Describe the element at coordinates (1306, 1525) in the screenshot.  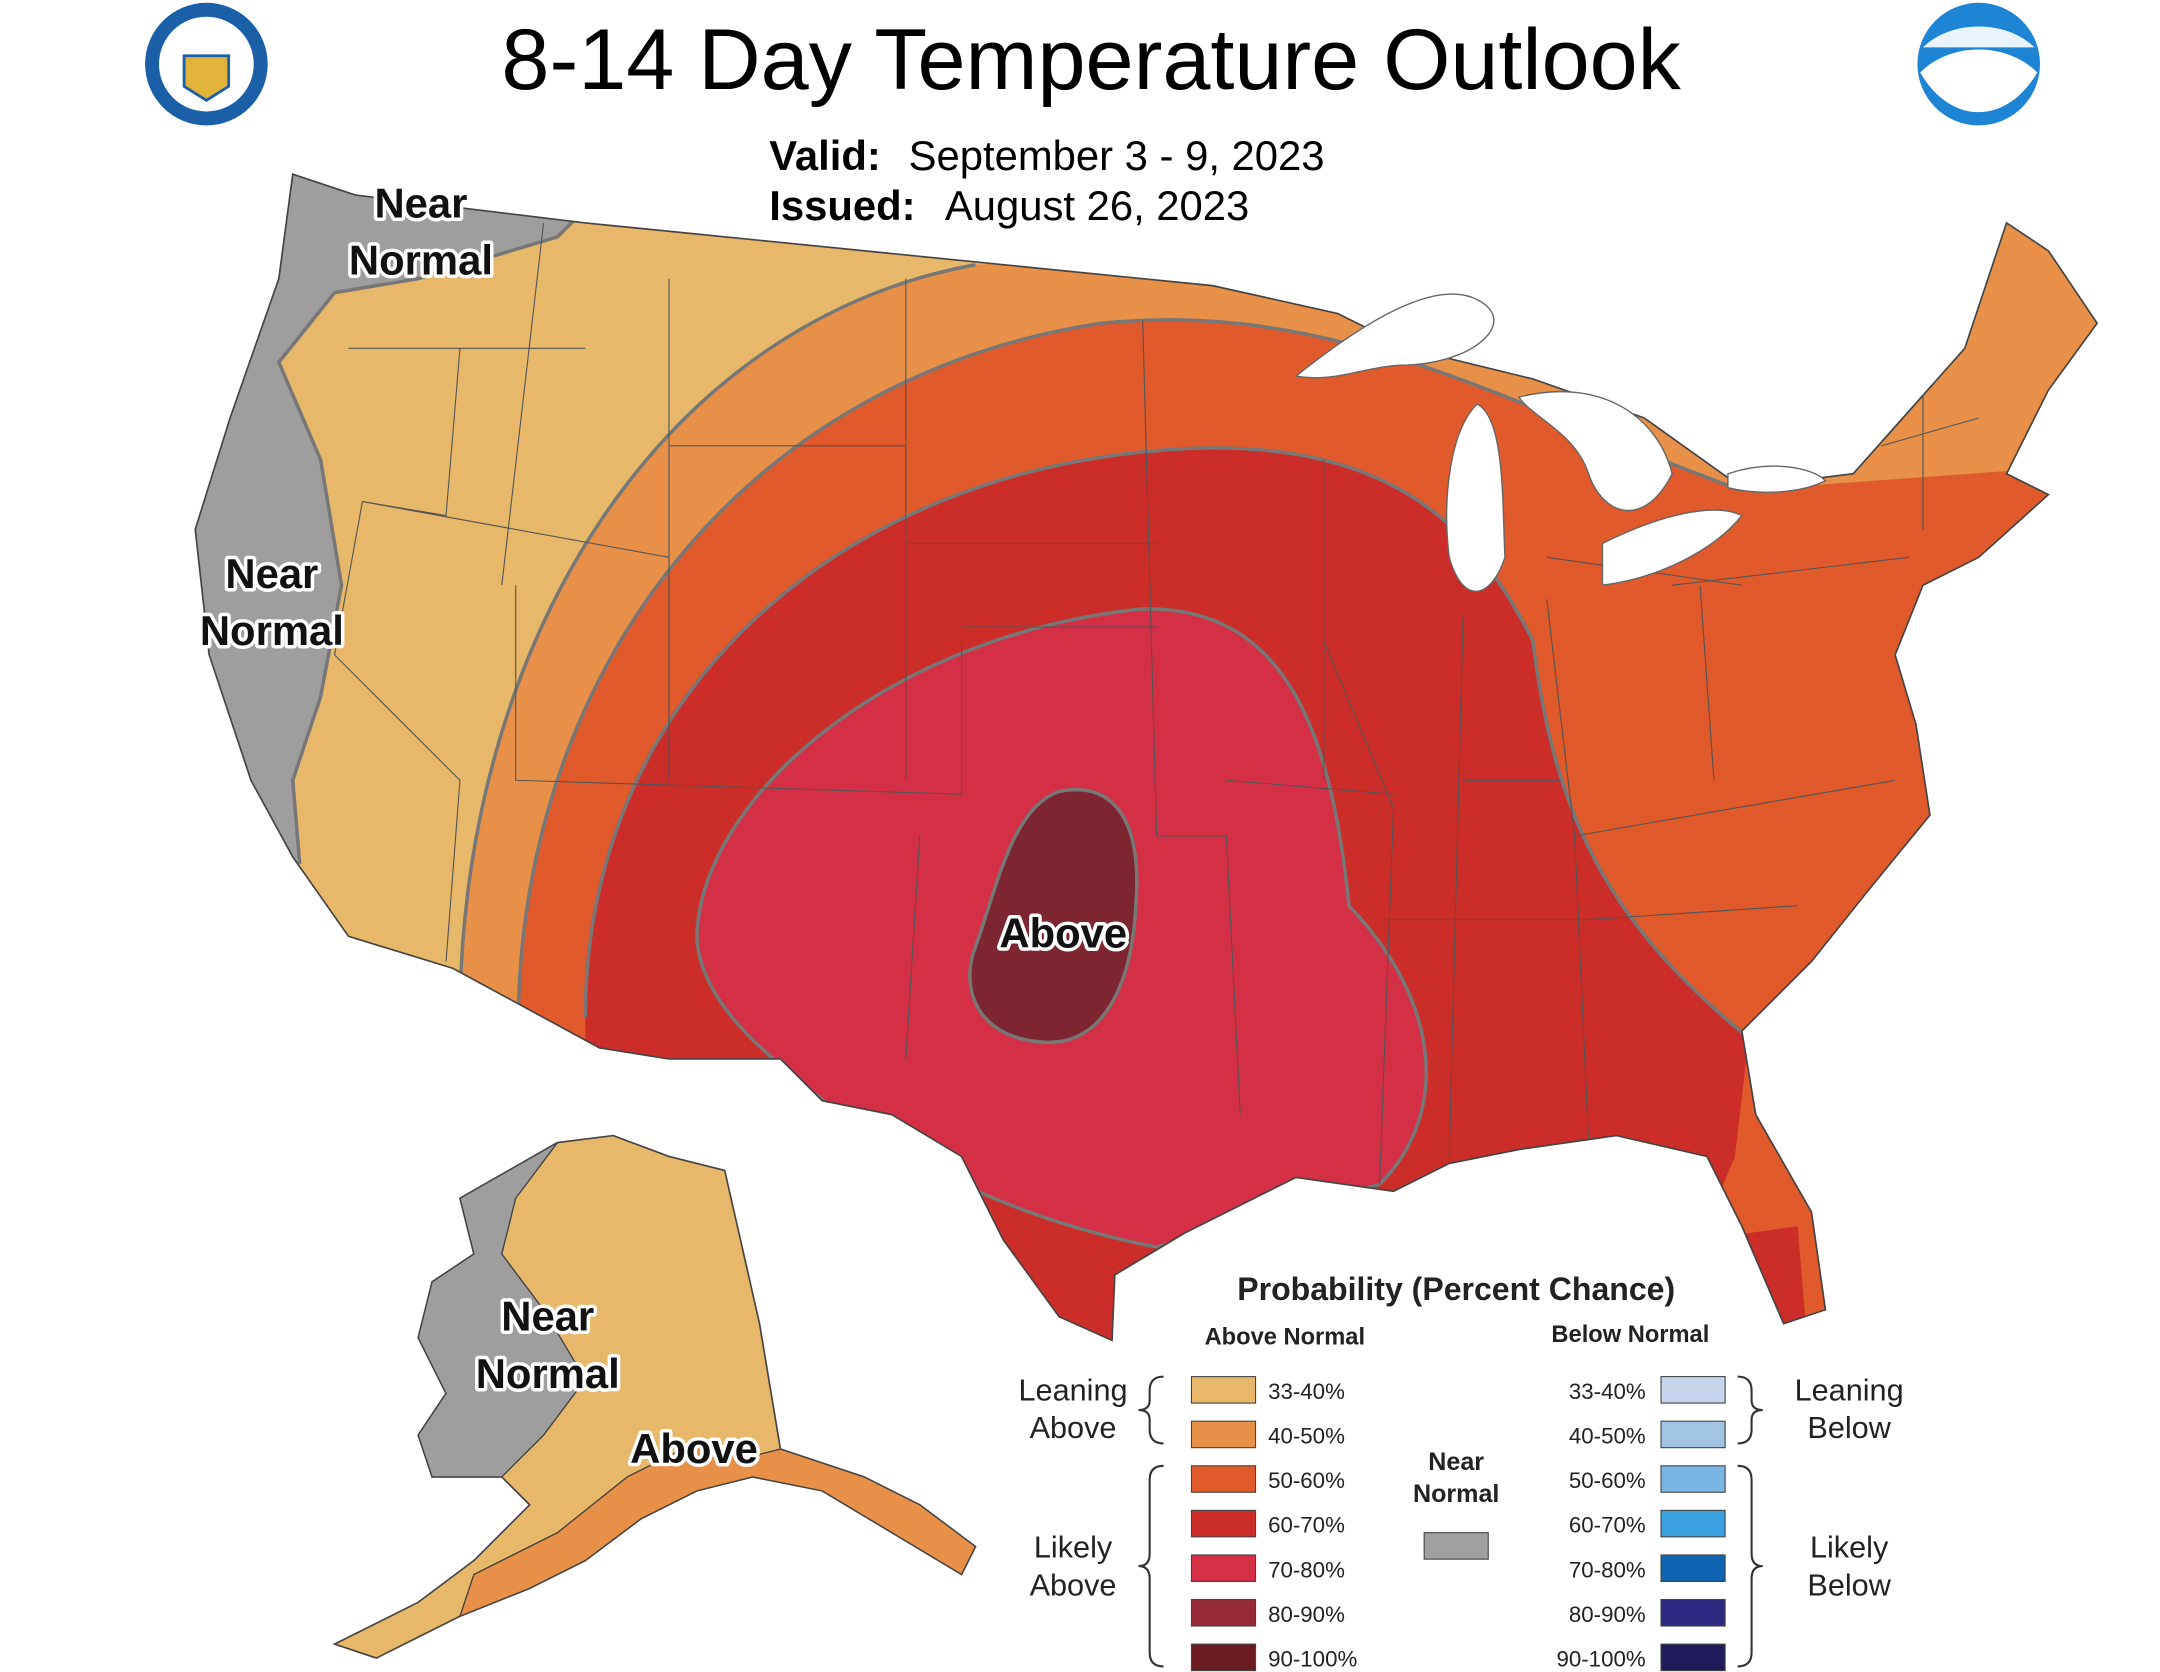
I see `above-label: 60-70%` at that location.